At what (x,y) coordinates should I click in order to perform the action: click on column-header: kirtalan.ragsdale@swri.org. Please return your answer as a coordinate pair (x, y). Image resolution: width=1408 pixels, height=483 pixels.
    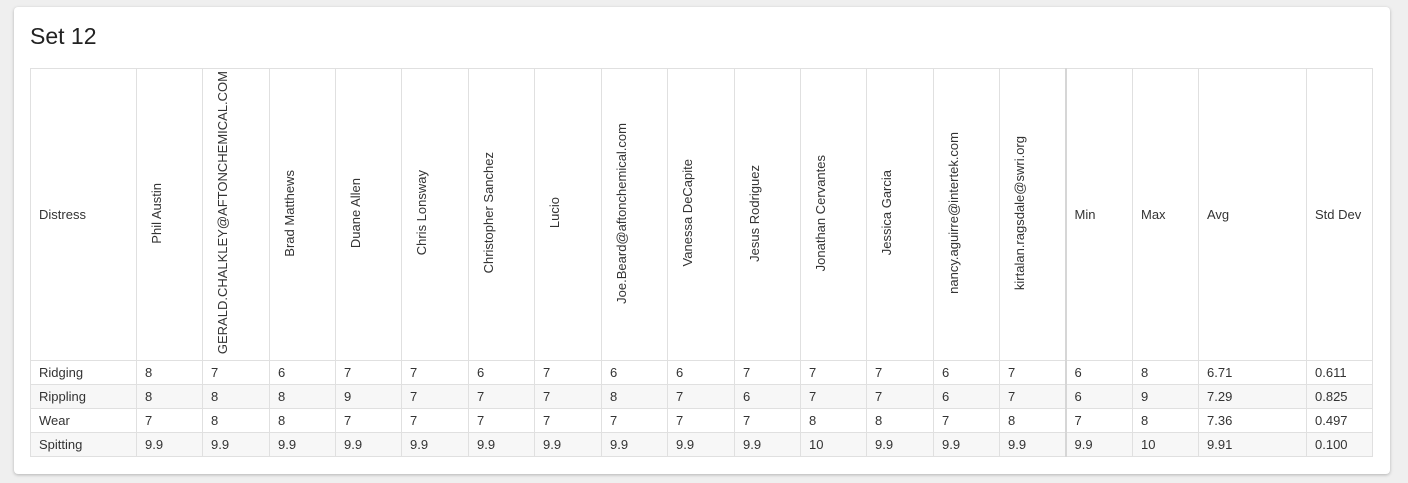
    Looking at the image, I should click on (1032, 214).